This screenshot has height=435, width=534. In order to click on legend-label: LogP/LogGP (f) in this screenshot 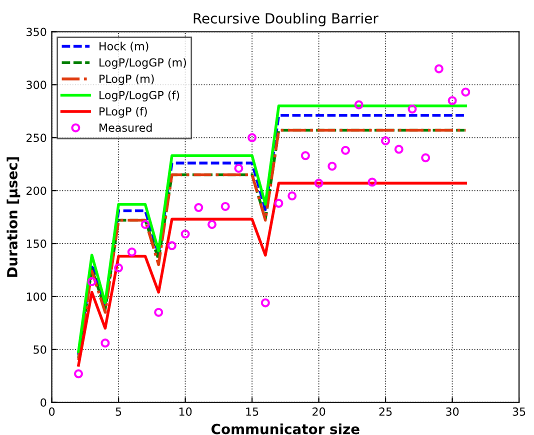, I will do `click(140, 96)`.